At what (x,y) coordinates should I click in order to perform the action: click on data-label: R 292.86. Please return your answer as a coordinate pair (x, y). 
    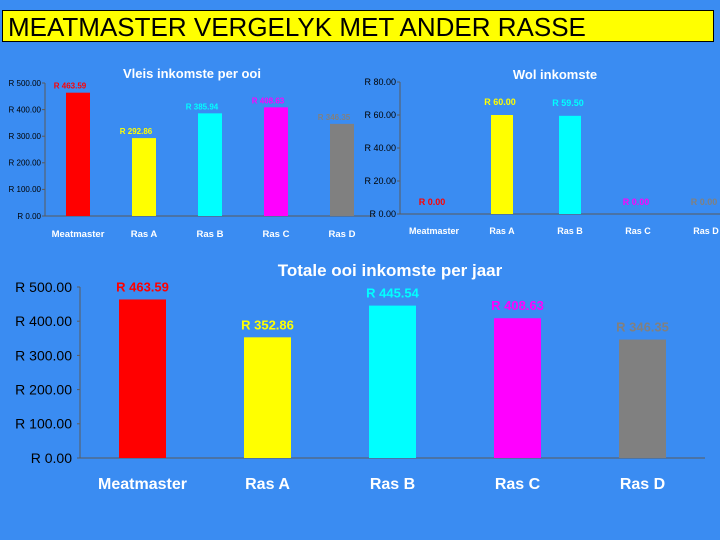
    Looking at the image, I should click on (136, 131).